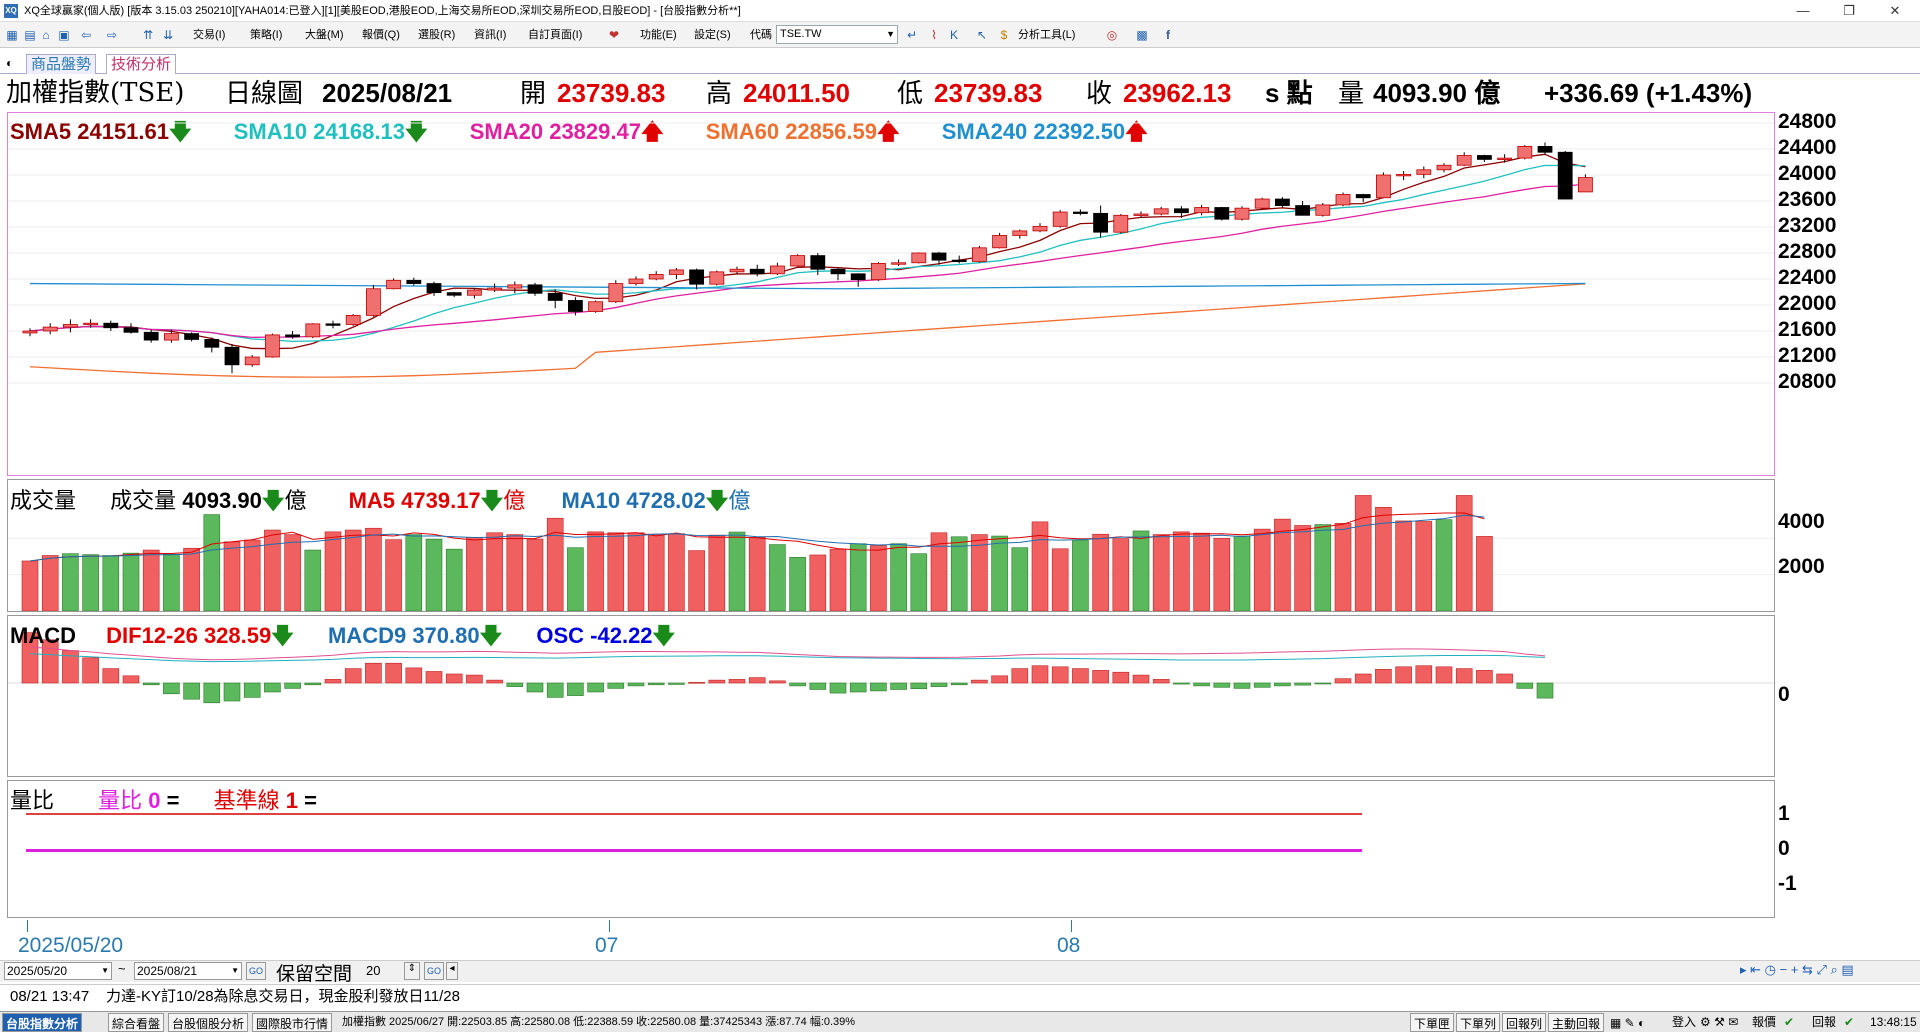 The image size is (1920, 1034). I want to click on report-label: 回報, so click(1824, 1022).